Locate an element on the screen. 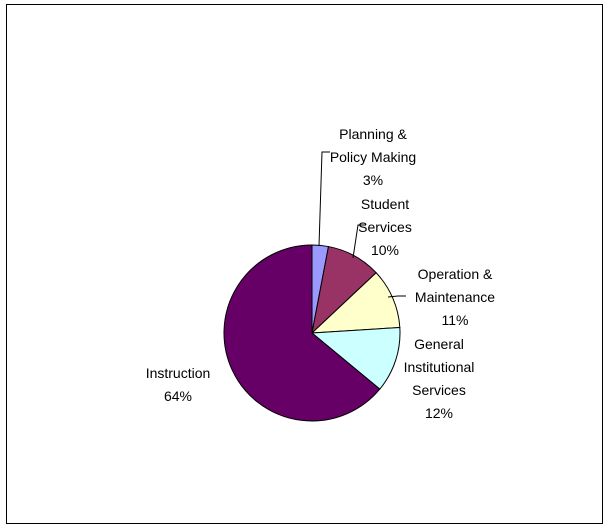 This screenshot has height=524, width=609. slice-label-student-services: Student Services 10% is located at coordinates (385, 227).